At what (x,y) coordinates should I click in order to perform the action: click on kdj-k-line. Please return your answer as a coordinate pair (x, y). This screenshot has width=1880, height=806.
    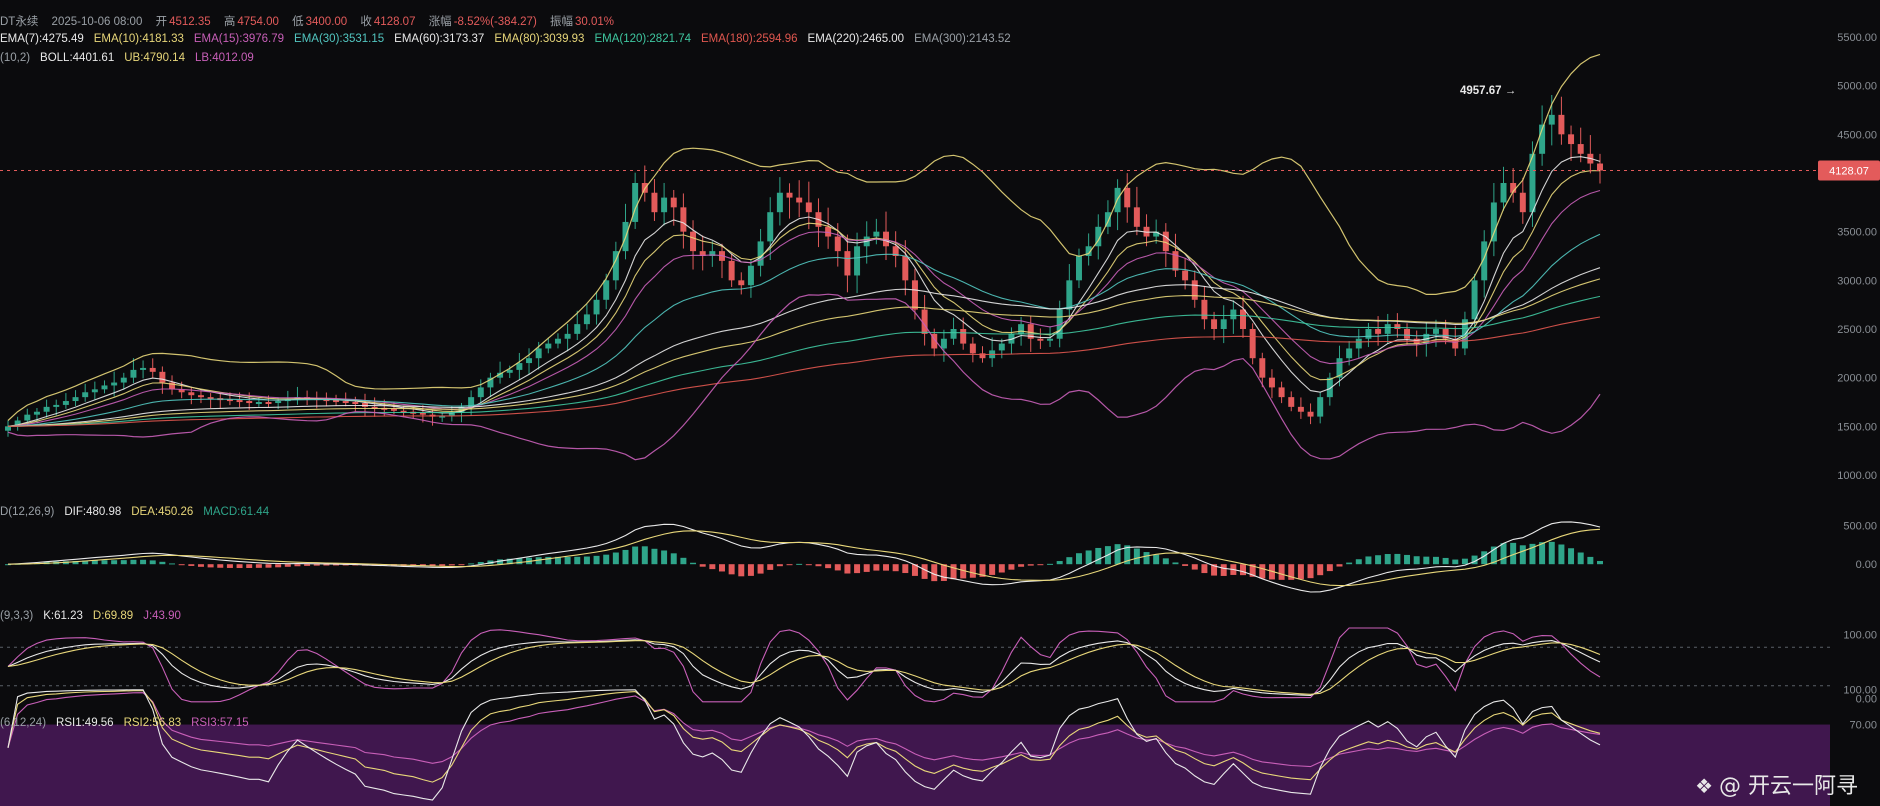
    Looking at the image, I should click on (804, 667).